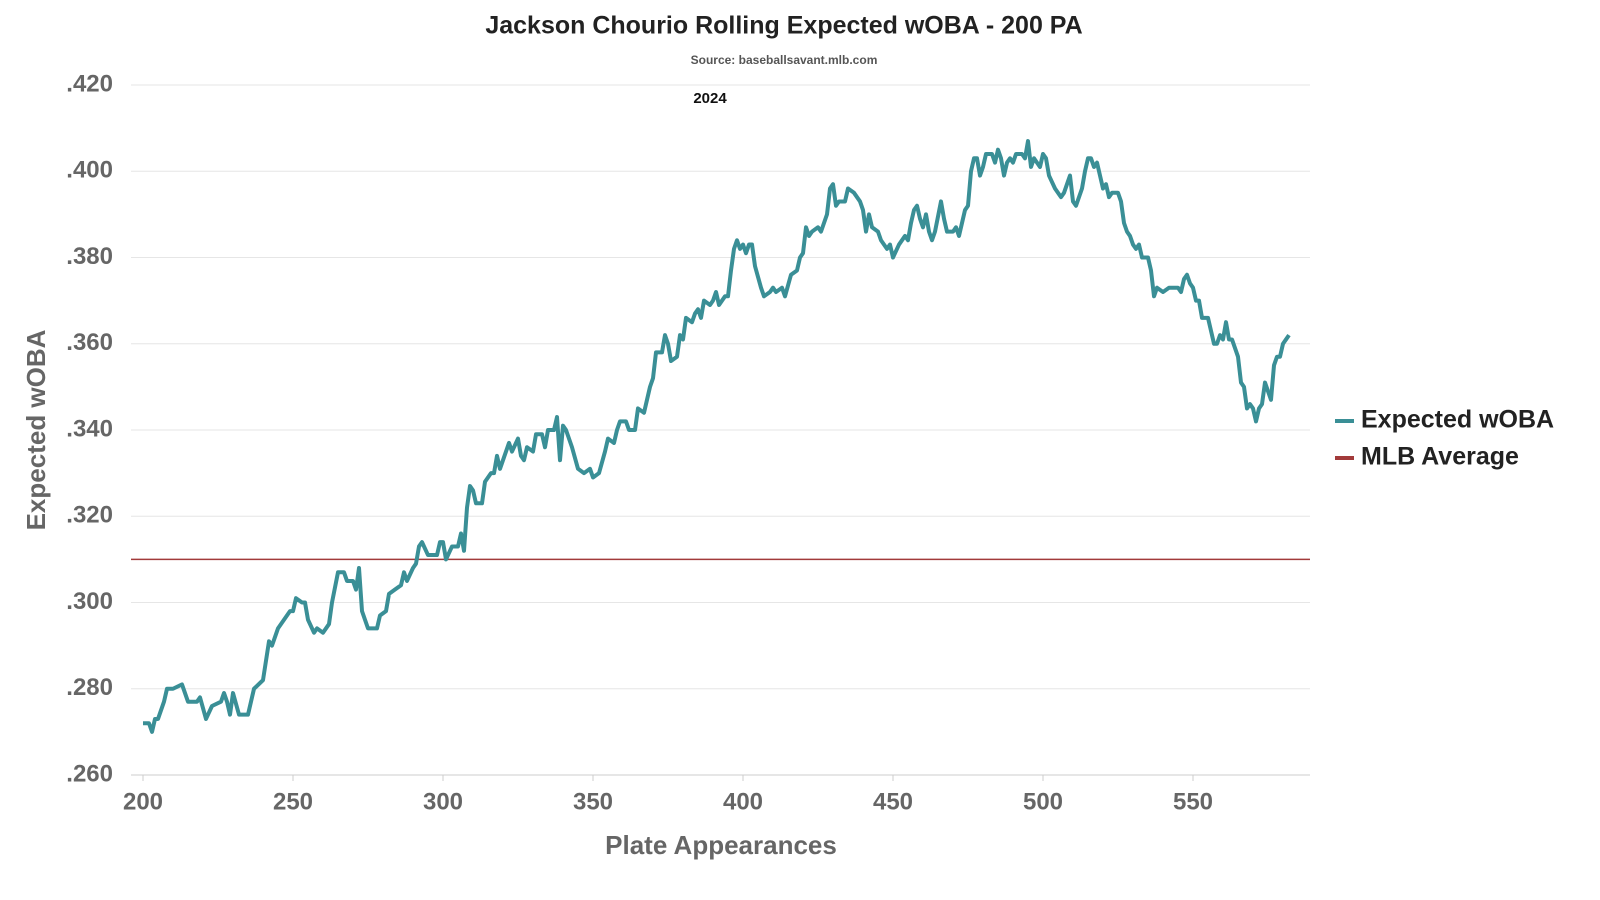  I want to click on x-tick-label: 450, so click(893, 801).